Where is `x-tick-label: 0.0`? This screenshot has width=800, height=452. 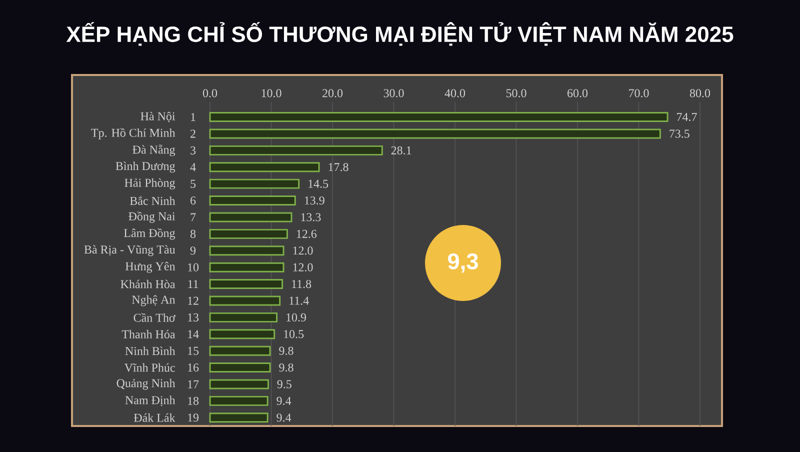 x-tick-label: 0.0 is located at coordinates (210, 93).